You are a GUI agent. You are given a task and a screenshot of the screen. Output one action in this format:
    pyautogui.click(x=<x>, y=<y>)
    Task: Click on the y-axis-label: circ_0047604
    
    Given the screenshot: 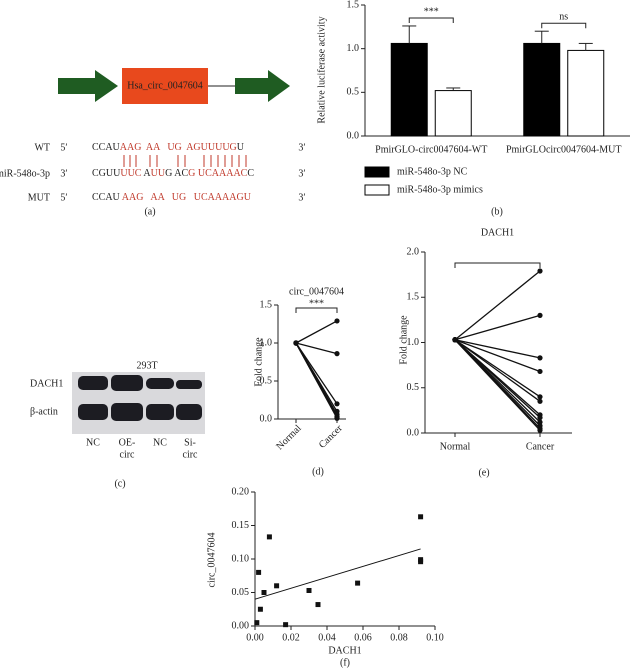 What is the action you would take?
    pyautogui.click(x=211, y=560)
    